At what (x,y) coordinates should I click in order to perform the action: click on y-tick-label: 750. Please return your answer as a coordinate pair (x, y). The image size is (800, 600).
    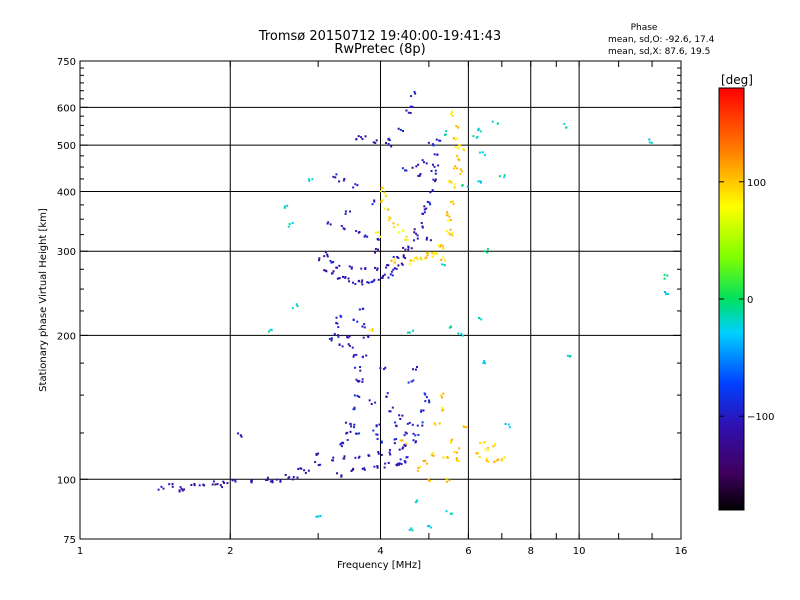
    Looking at the image, I should click on (66, 62).